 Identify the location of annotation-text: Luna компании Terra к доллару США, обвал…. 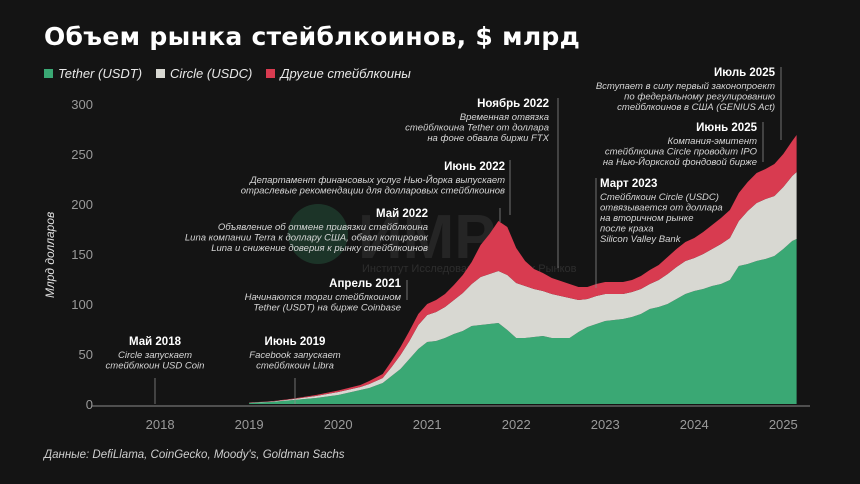
(307, 238).